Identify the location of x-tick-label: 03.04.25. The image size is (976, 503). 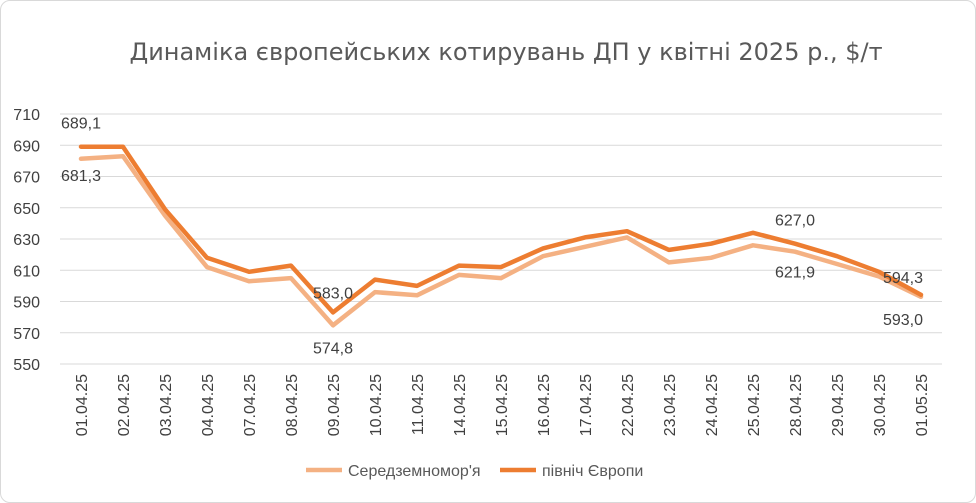
(166, 405).